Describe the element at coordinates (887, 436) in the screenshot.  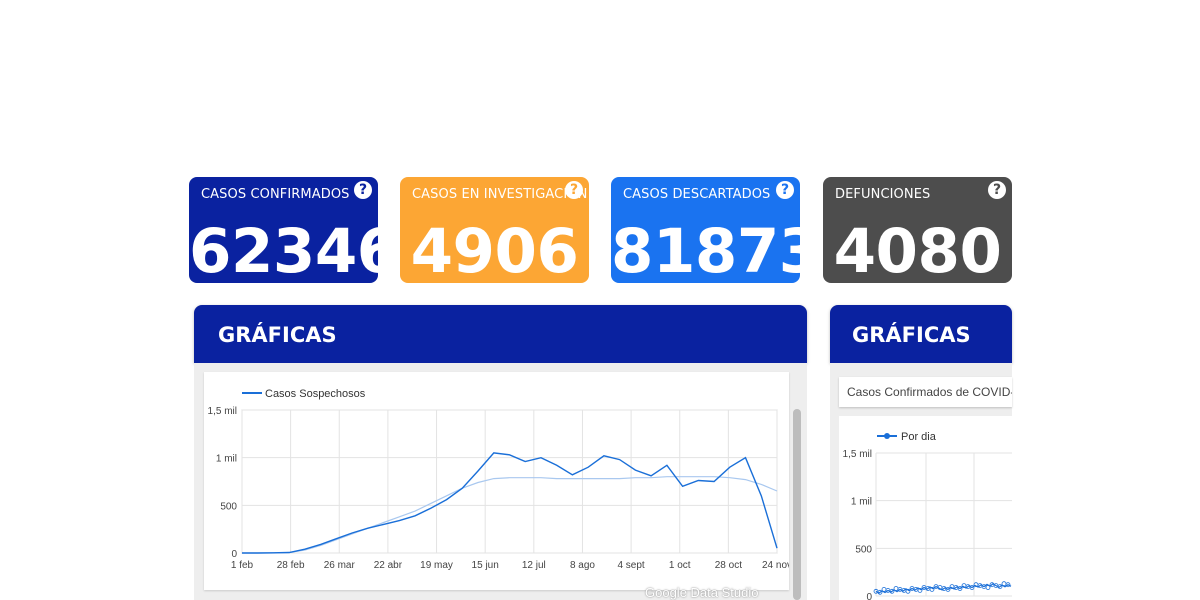
I see `legend-marker` at that location.